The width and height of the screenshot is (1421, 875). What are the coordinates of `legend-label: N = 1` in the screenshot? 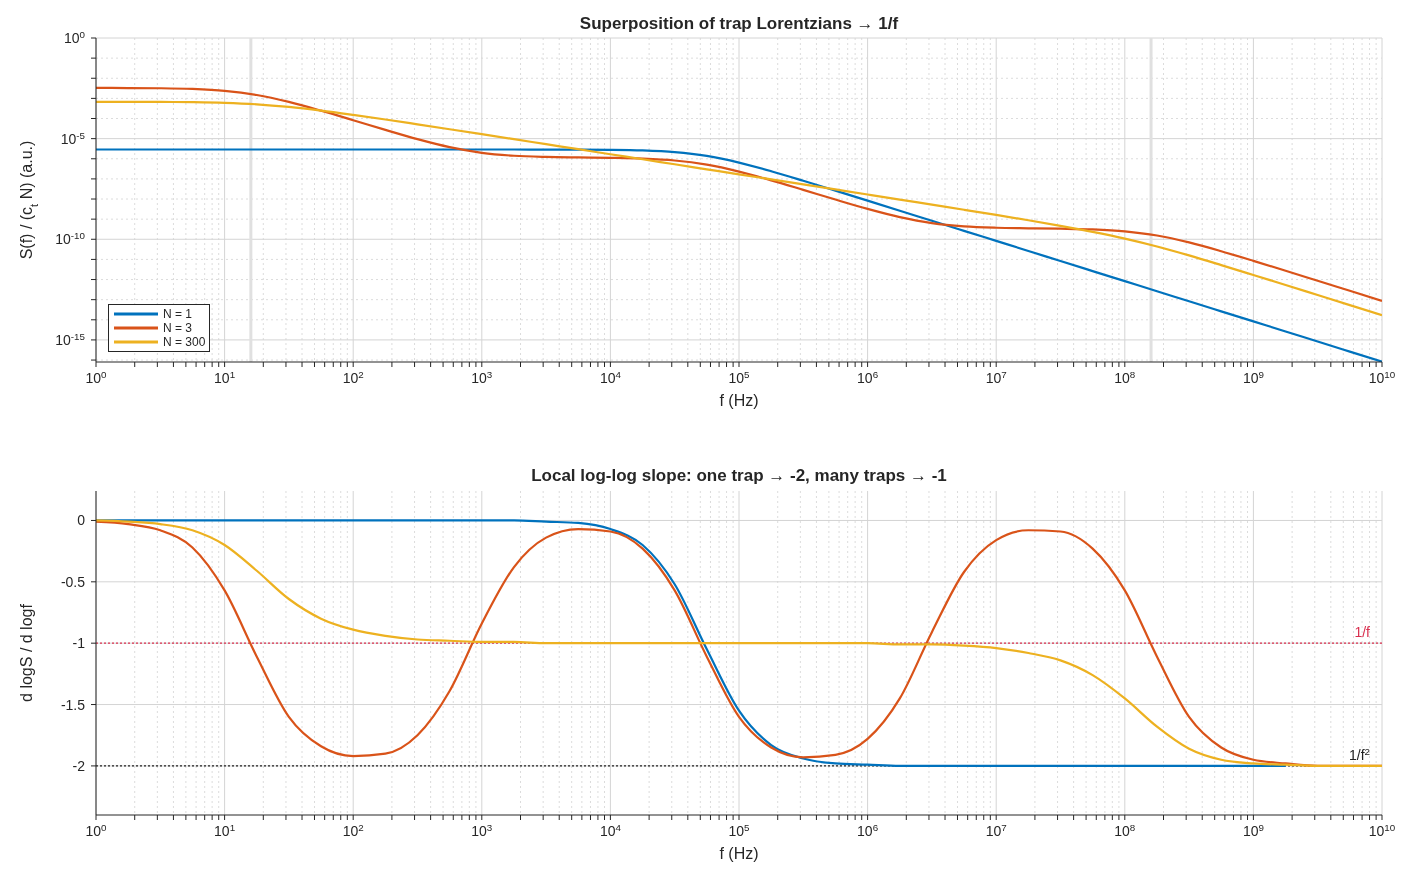 It's located at (178, 314).